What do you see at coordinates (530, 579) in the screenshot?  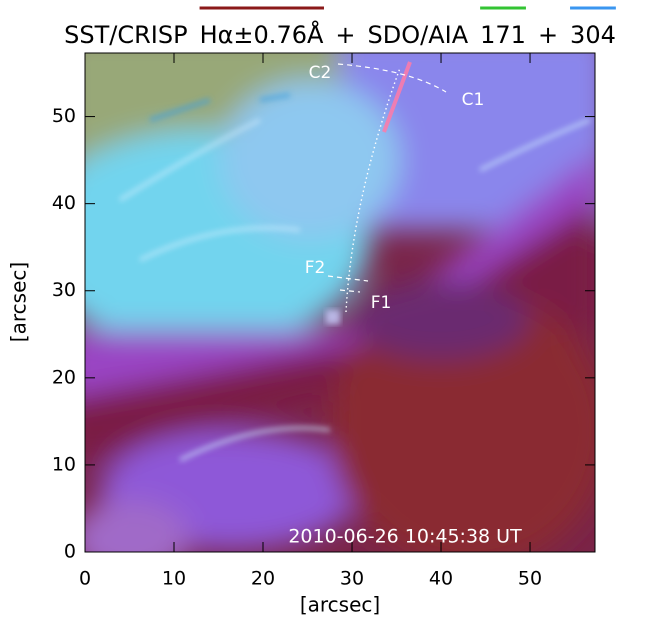 I see `x-tick-label: 50` at bounding box center [530, 579].